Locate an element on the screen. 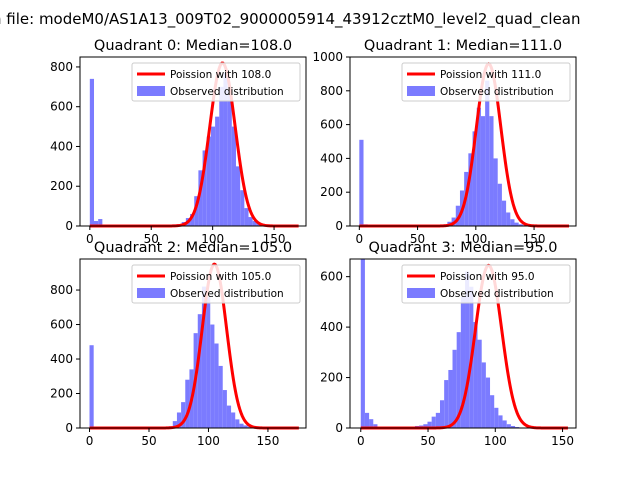 This screenshot has height=480, width=640. legend: Poission with 95.0 Observed distribution is located at coordinates (486, 284).